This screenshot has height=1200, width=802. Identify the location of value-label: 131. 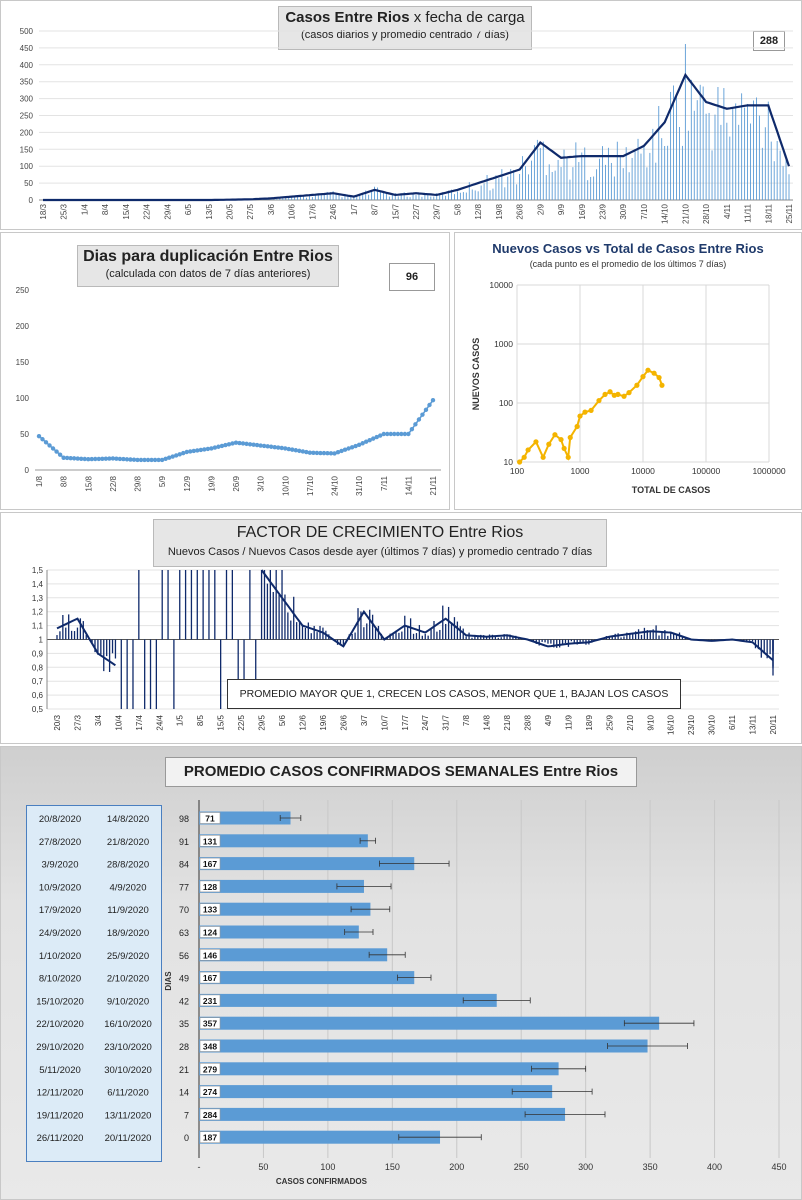
(210, 841).